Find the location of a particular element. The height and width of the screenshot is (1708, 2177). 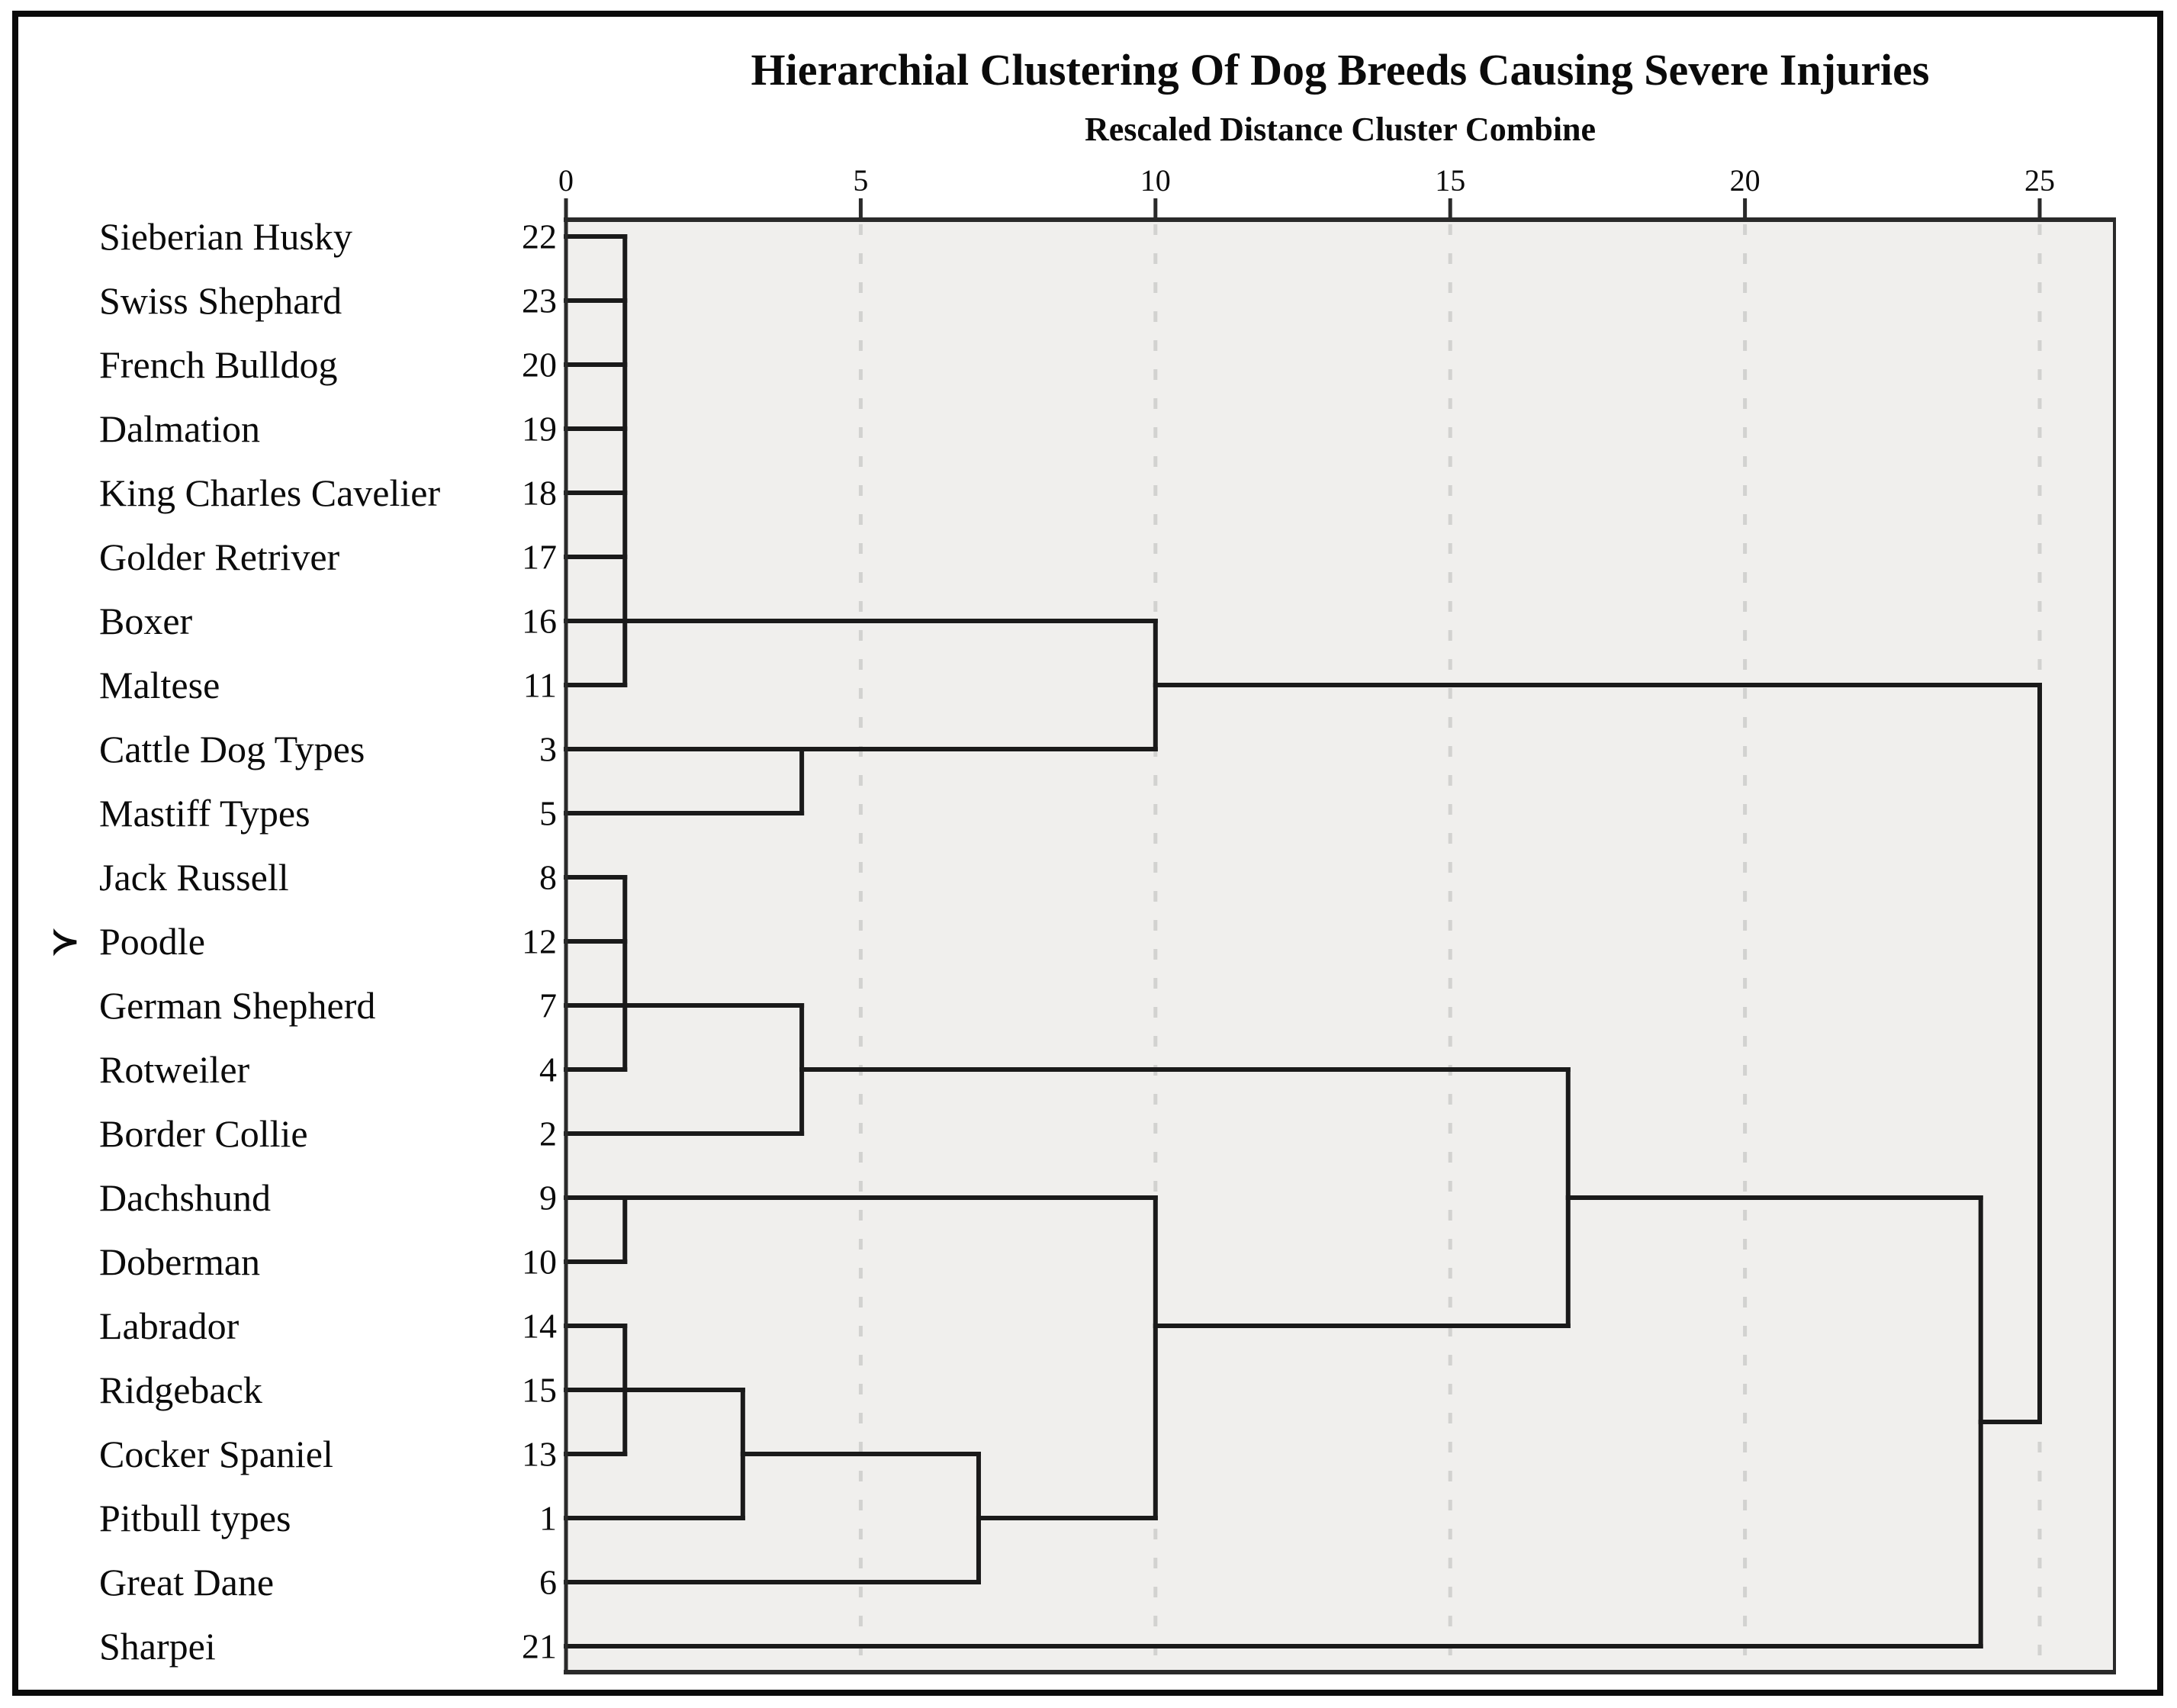

breed-label: Poodle is located at coordinates (152, 941).